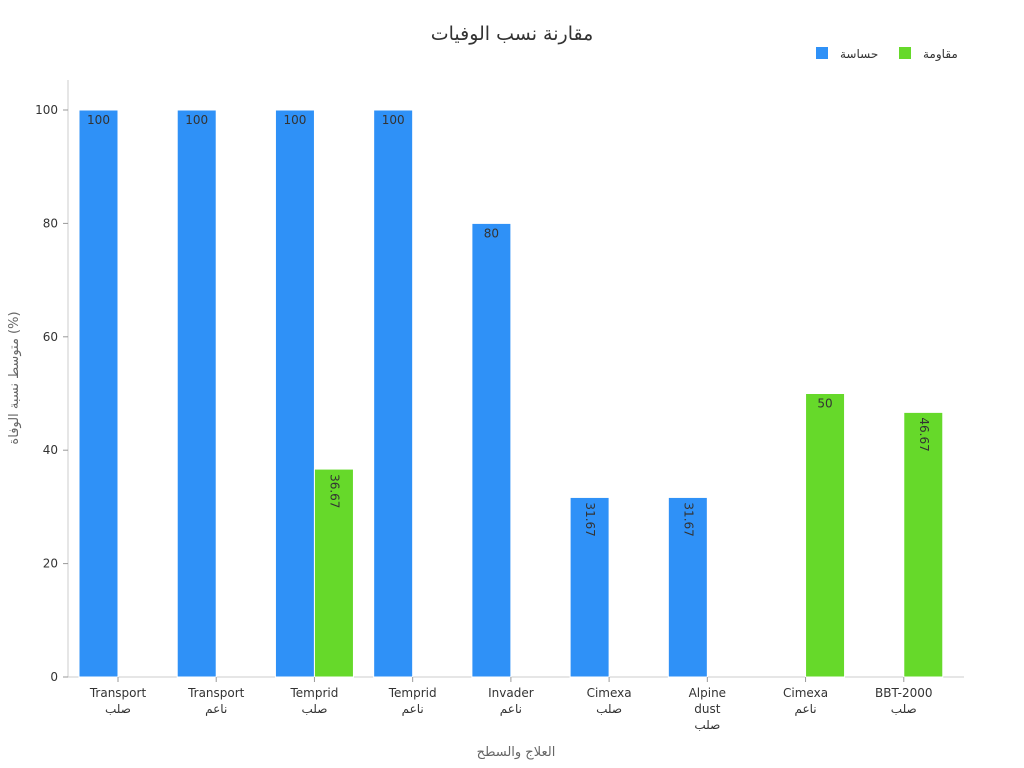  Describe the element at coordinates (859, 54) in the screenshot. I see `legend-label-sensitive: حساسة` at that location.